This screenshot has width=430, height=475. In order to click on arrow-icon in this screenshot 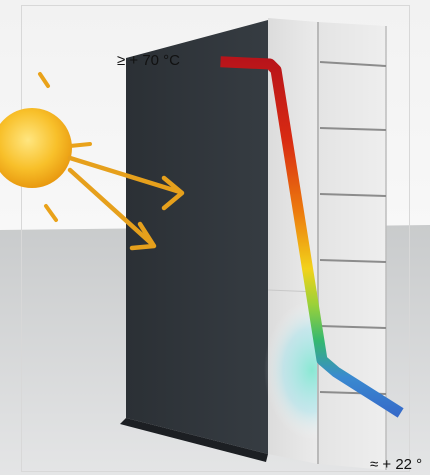, I will do `click(126, 203)`.